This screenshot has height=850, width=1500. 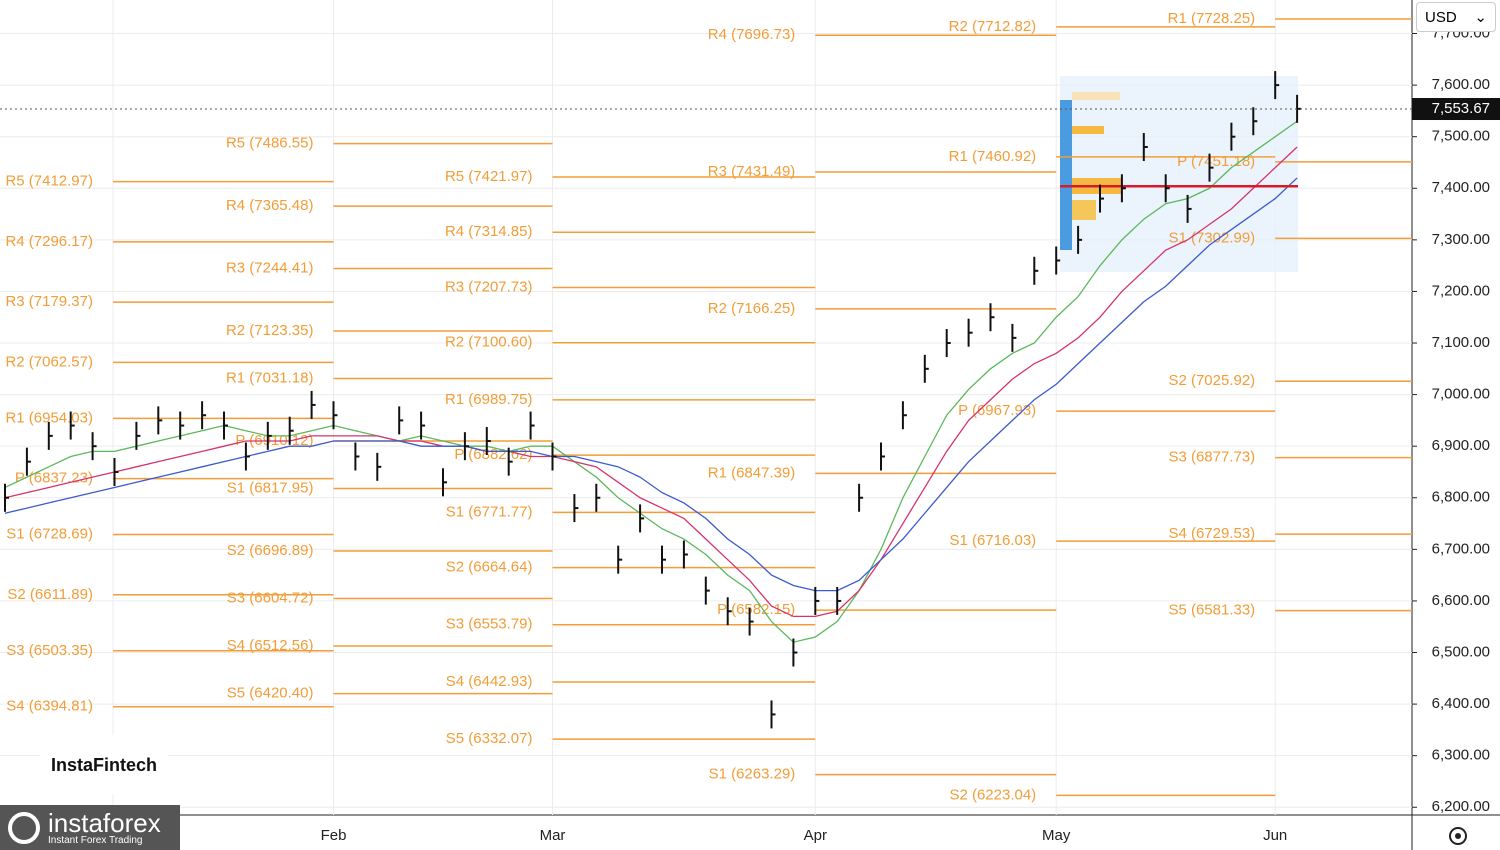 I want to click on y-tick-label: 7,500.00, so click(x=1461, y=136).